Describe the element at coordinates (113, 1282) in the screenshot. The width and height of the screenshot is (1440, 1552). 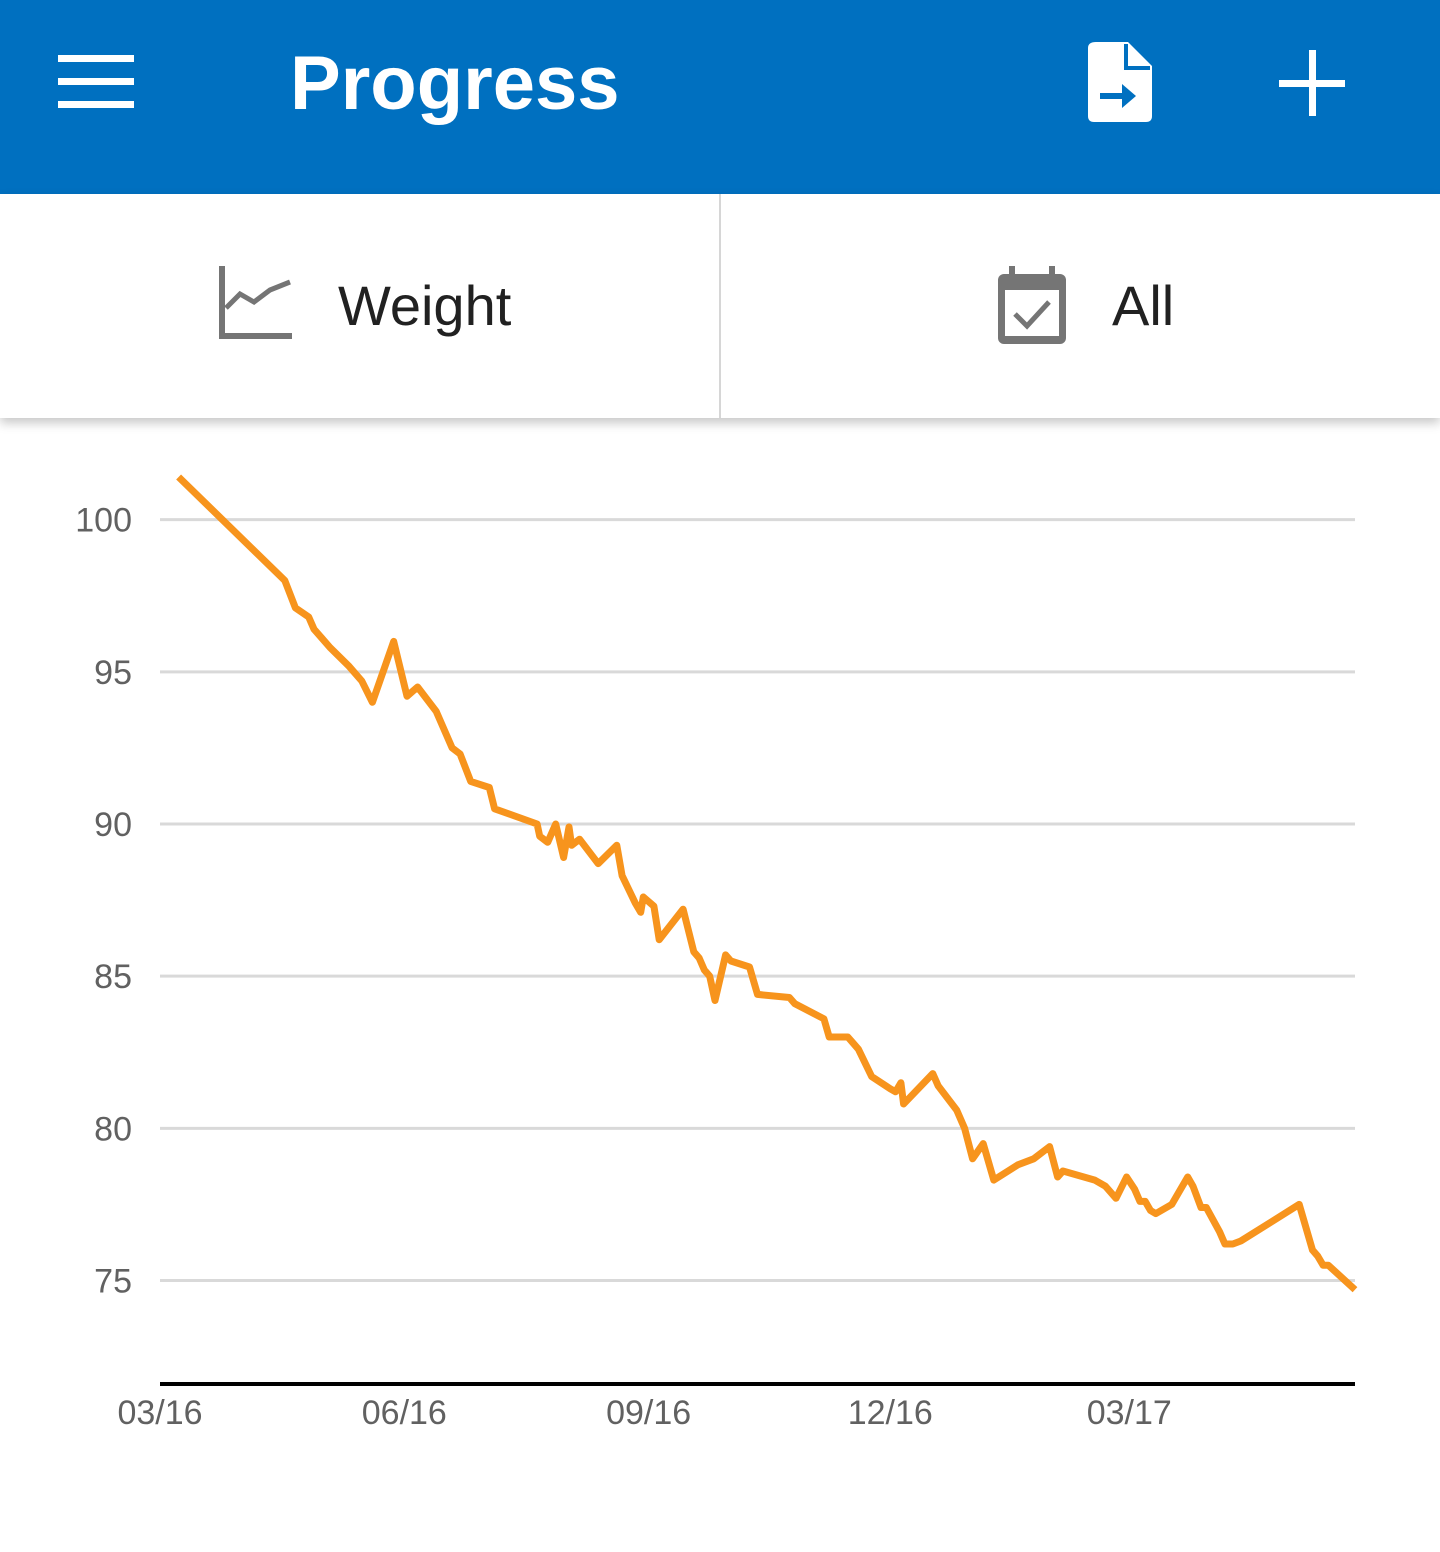
I see `y-tick-label: 75` at that location.